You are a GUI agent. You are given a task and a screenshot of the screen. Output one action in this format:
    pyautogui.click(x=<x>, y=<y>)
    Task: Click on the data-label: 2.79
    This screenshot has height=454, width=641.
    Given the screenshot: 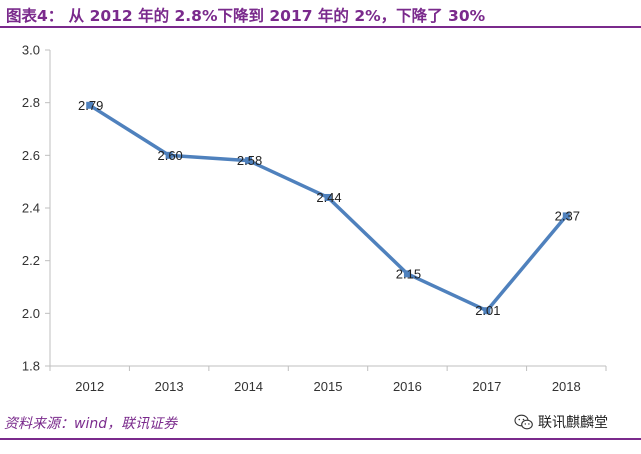 What is the action you would take?
    pyautogui.click(x=90, y=105)
    